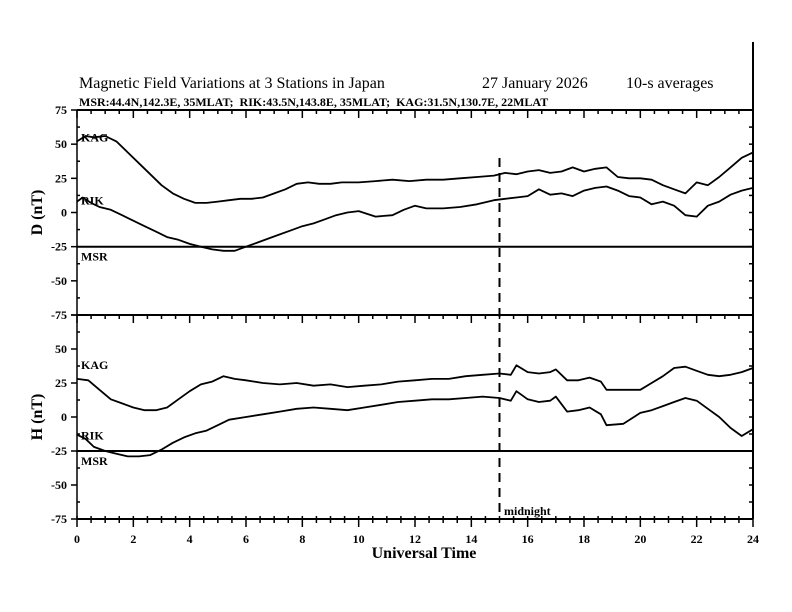 The width and height of the screenshot is (792, 612). Describe the element at coordinates (77, 539) in the screenshot. I see `x-tick-label: 0` at that location.